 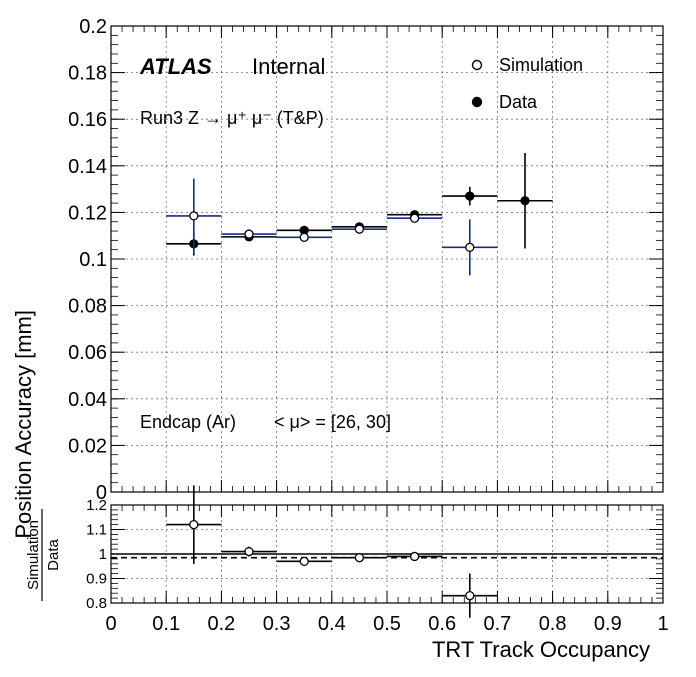 I want to click on ratio-y-tick-label: 1.1, so click(x=96, y=530).